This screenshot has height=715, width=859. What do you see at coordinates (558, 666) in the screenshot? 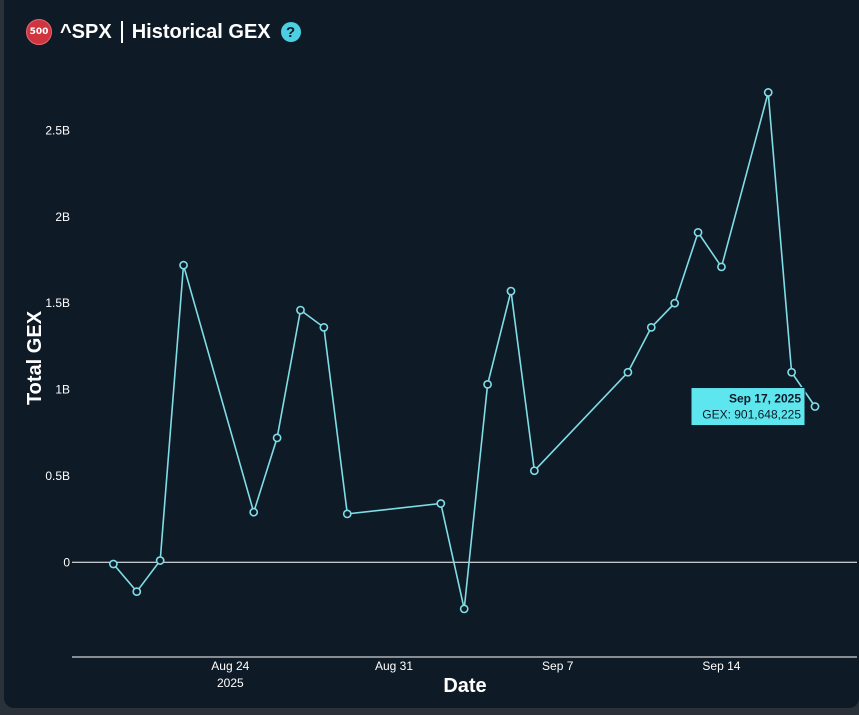
I see `x-tick-label: Sep 7` at bounding box center [558, 666].